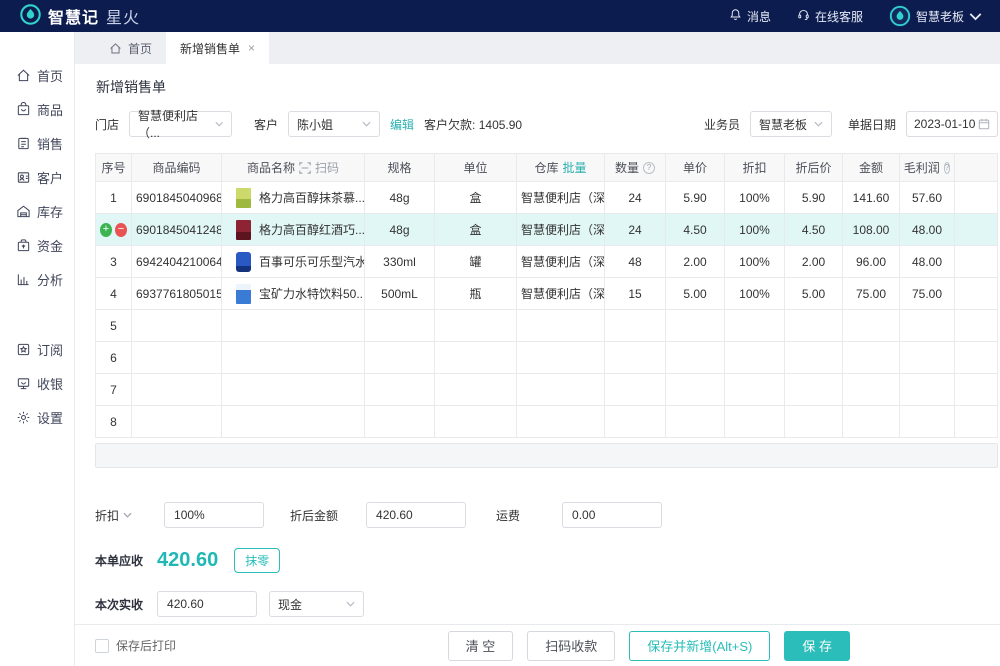  I want to click on analytics-icon, so click(23, 279).